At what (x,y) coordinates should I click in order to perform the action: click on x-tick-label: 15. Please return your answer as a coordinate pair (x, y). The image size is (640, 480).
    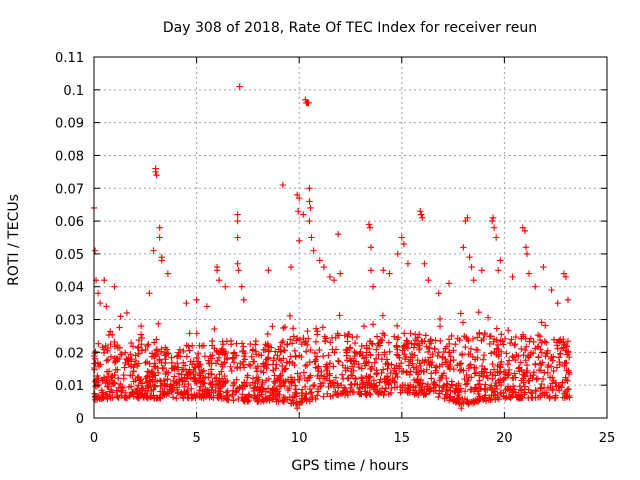
    Looking at the image, I should click on (402, 438).